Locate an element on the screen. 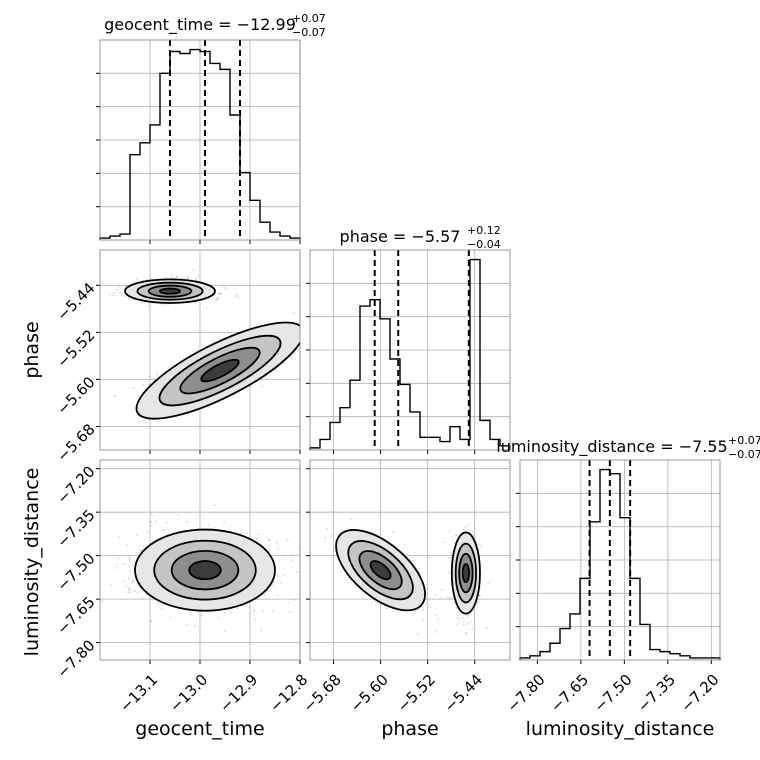 This screenshot has width=760, height=760. x-tick-label-phase: −5.44 is located at coordinates (463, 693).